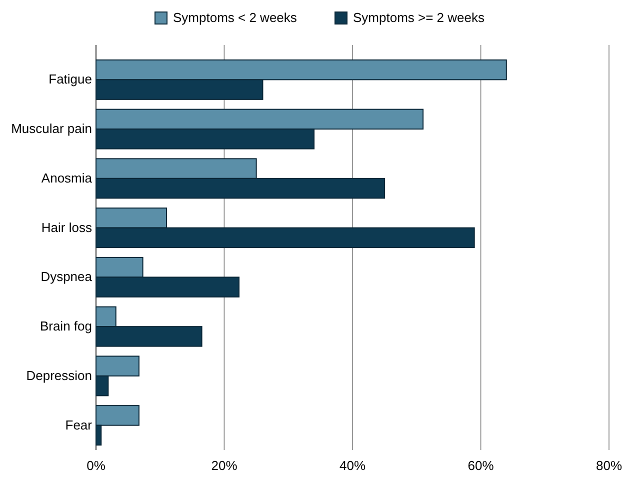 Image resolution: width=627 pixels, height=480 pixels. I want to click on y-tick-label: Muscular pain, so click(51, 128).